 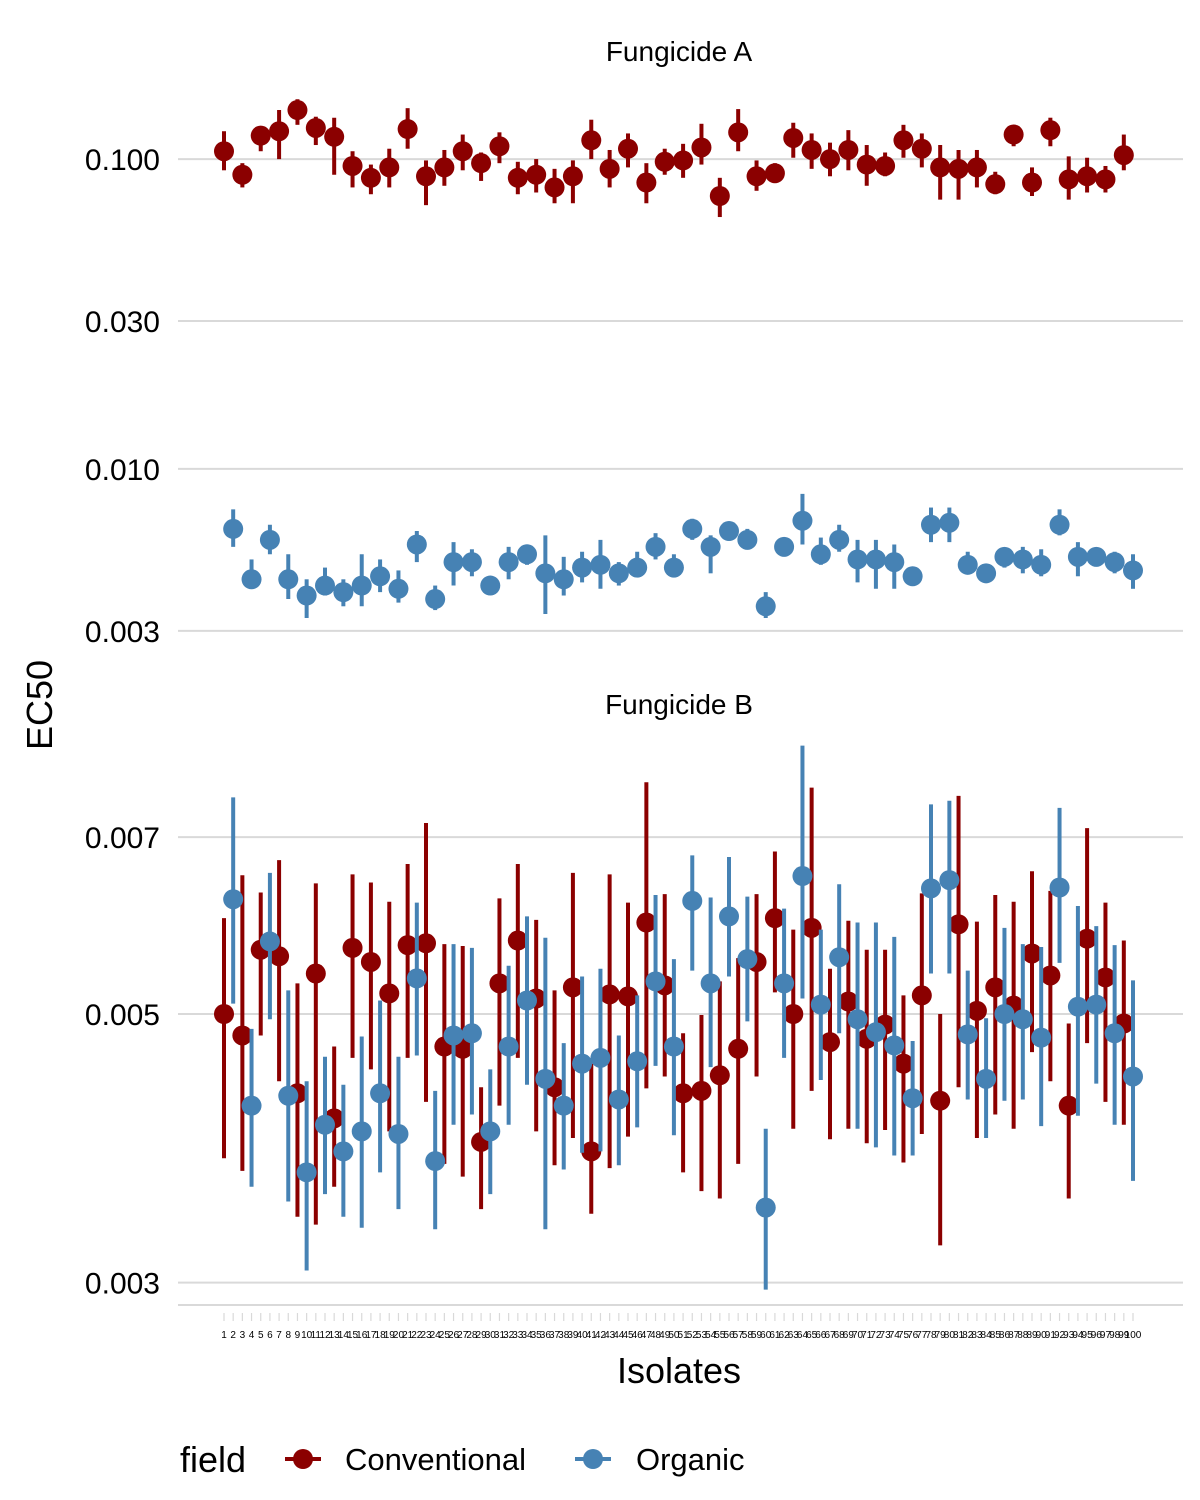 What do you see at coordinates (213, 1459) in the screenshot?
I see `legend-title: field` at bounding box center [213, 1459].